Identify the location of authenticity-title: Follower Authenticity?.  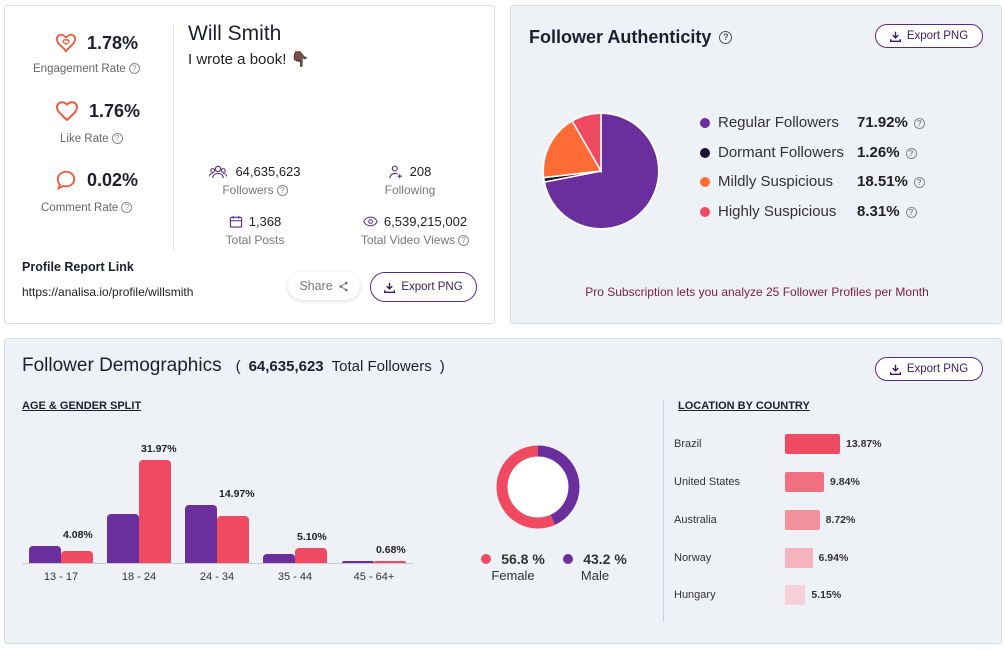
(631, 37).